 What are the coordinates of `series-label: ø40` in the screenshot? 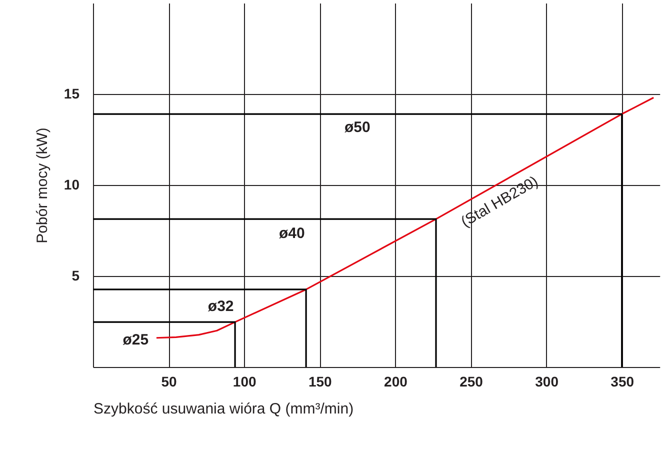 It's located at (292, 233).